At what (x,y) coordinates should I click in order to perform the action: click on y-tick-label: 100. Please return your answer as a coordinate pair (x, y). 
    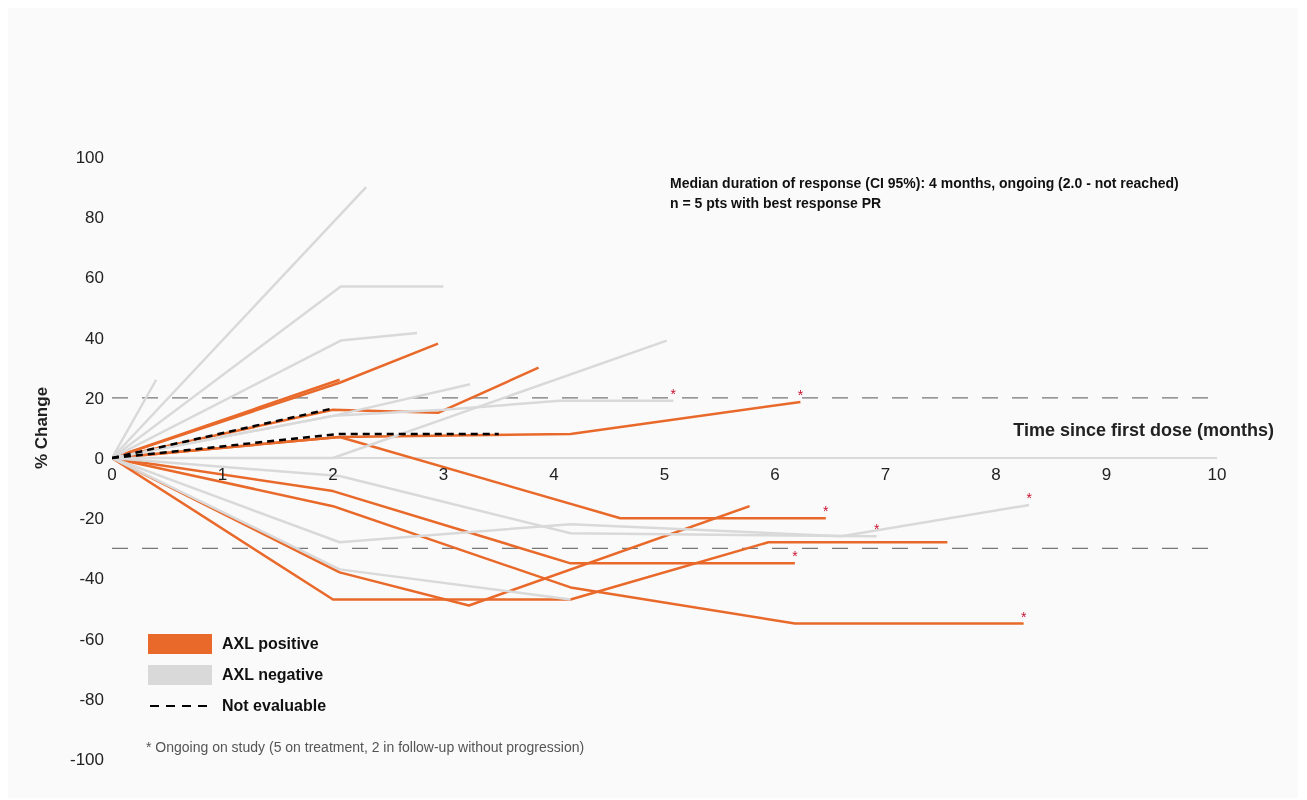
    Looking at the image, I should click on (89, 158).